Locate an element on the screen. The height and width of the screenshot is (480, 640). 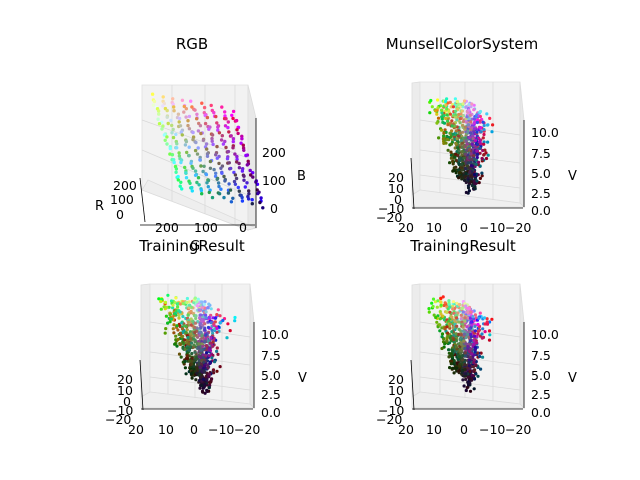
z-tick-label: 2.5 is located at coordinates (271, 394).